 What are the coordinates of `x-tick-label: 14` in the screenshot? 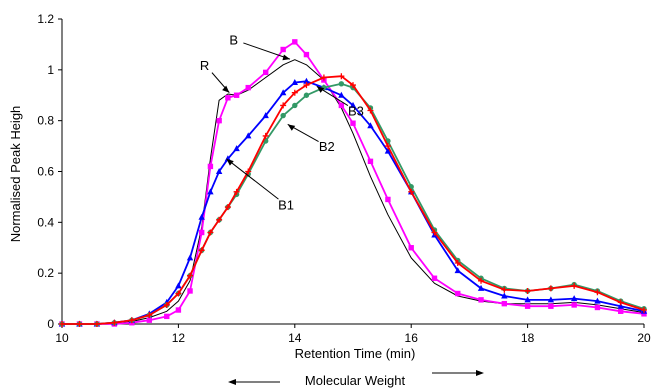 It's located at (295, 338).